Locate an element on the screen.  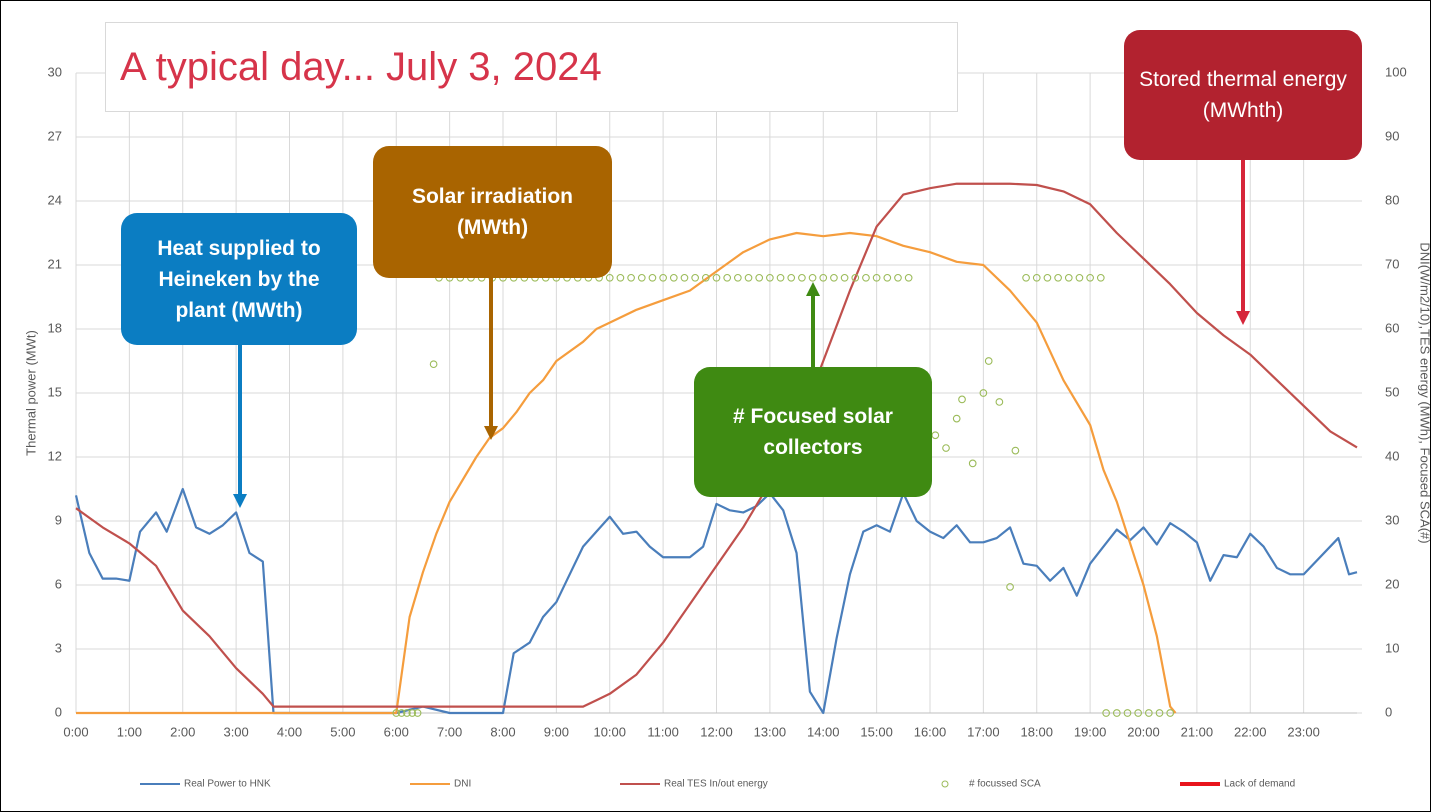
y-axis-label: Thermal power (MWt) is located at coordinates (30, 393).